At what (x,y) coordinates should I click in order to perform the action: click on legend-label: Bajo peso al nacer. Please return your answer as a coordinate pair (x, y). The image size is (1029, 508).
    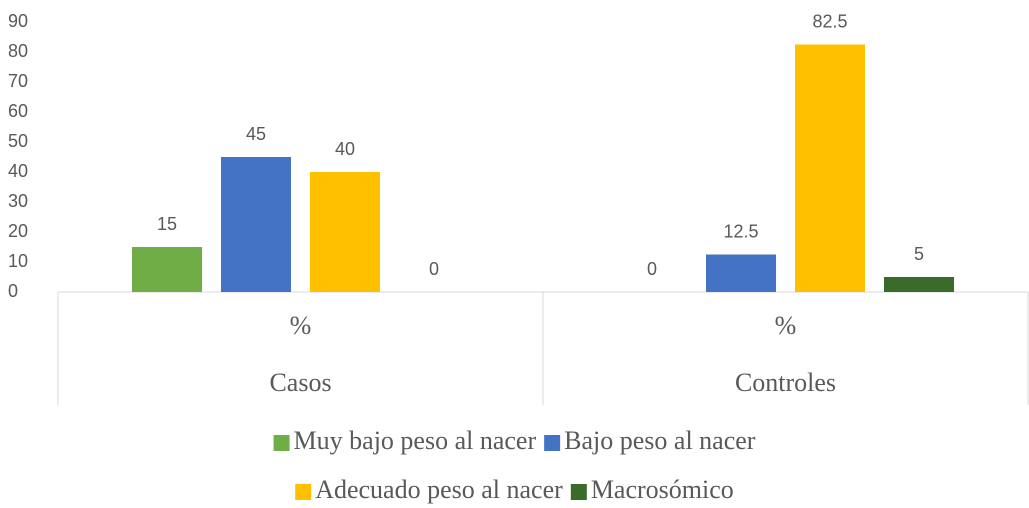
    Looking at the image, I should click on (660, 440).